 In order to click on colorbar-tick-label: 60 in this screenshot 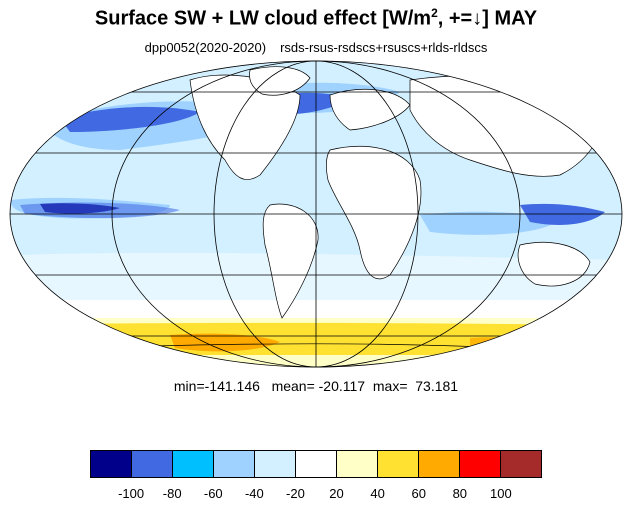, I will do `click(418, 493)`.